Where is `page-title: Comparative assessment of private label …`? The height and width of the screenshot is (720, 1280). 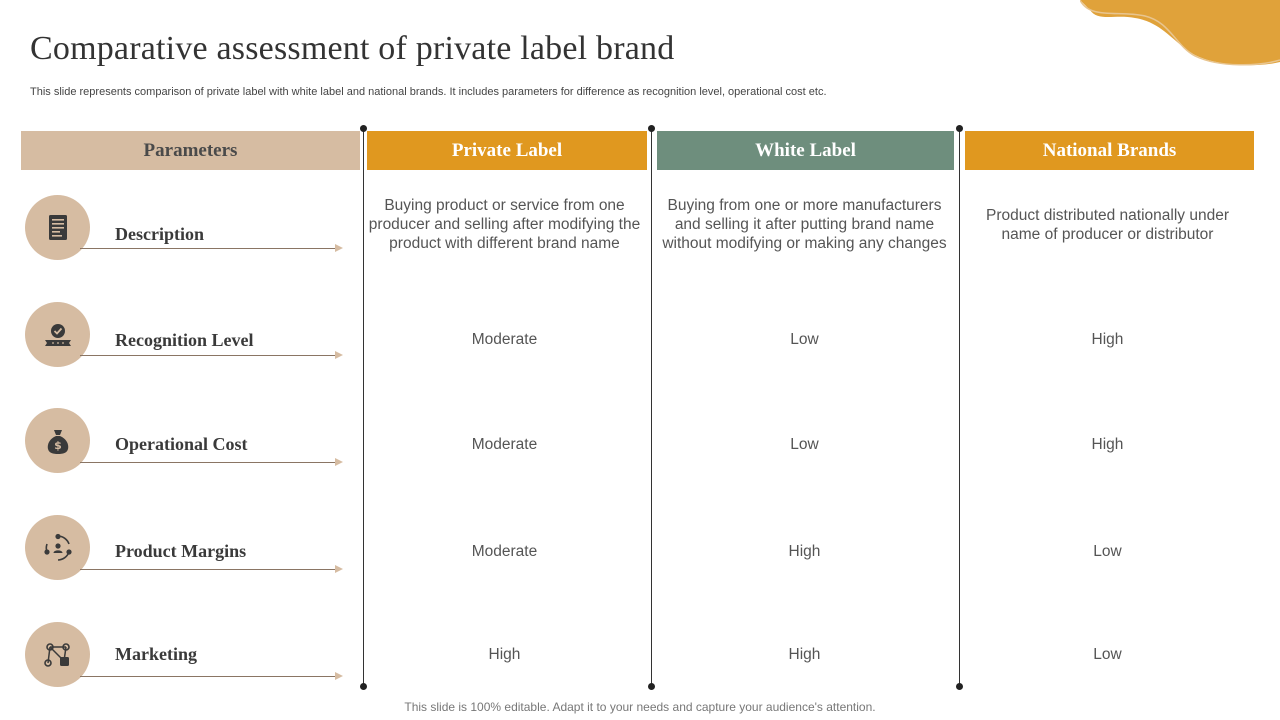
page-title: Comparative assessment of private label … is located at coordinates (352, 48).